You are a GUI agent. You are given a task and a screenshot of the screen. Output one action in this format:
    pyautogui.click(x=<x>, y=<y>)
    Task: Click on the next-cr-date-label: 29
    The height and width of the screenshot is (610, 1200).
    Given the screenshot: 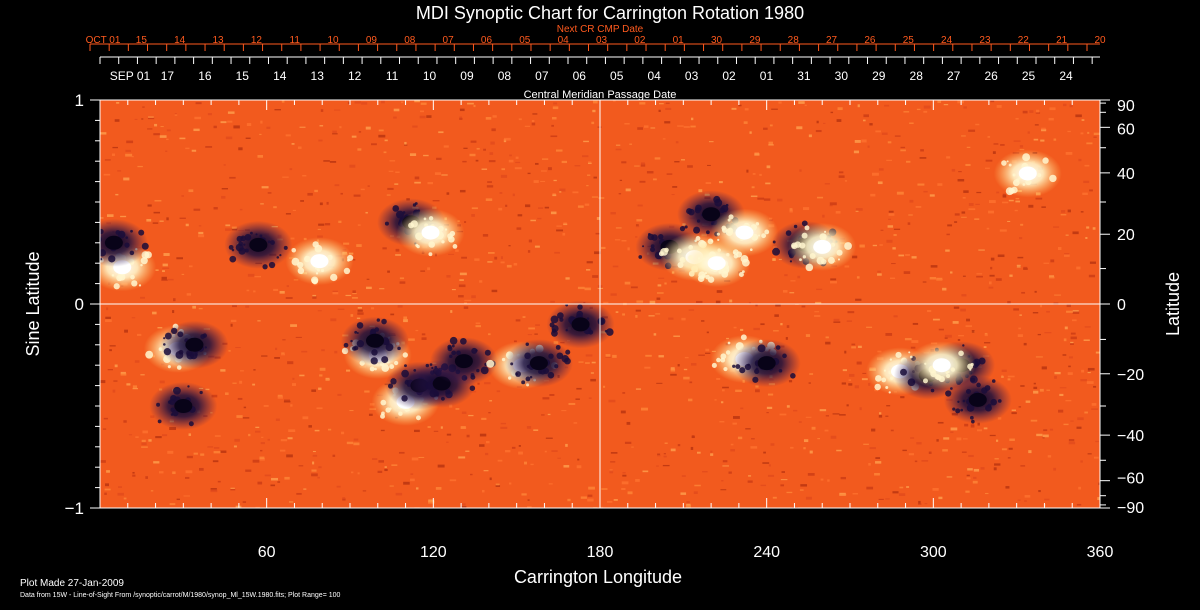 What is the action you would take?
    pyautogui.click(x=755, y=40)
    